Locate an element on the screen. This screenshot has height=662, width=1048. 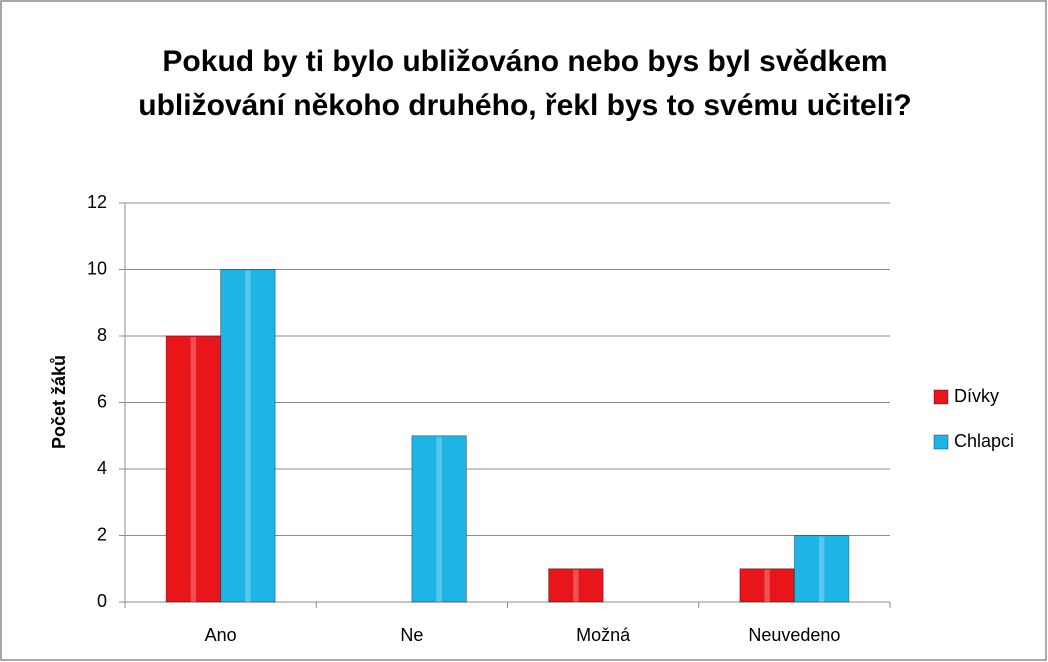
y-tick-label: 2 is located at coordinates (102, 534).